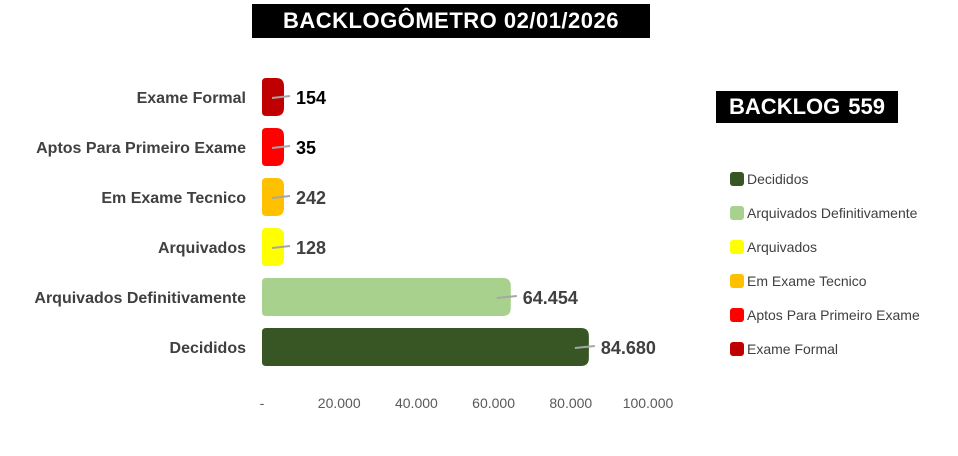 Image resolution: width=958 pixels, height=456 pixels. Describe the element at coordinates (844, 179) in the screenshot. I see `legend-item-decididos: Decididos` at that location.